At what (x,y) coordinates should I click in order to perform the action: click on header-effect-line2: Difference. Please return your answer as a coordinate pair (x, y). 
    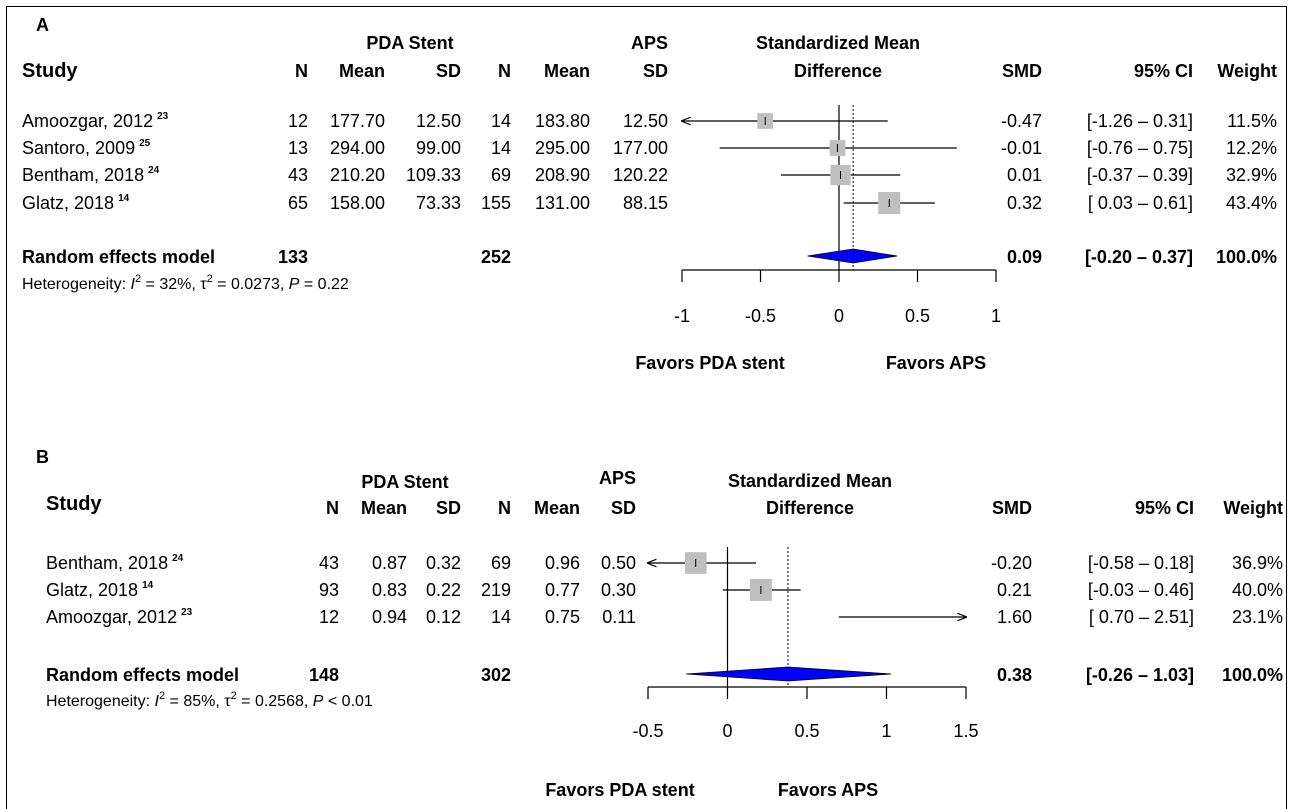
    Looking at the image, I should click on (838, 71).